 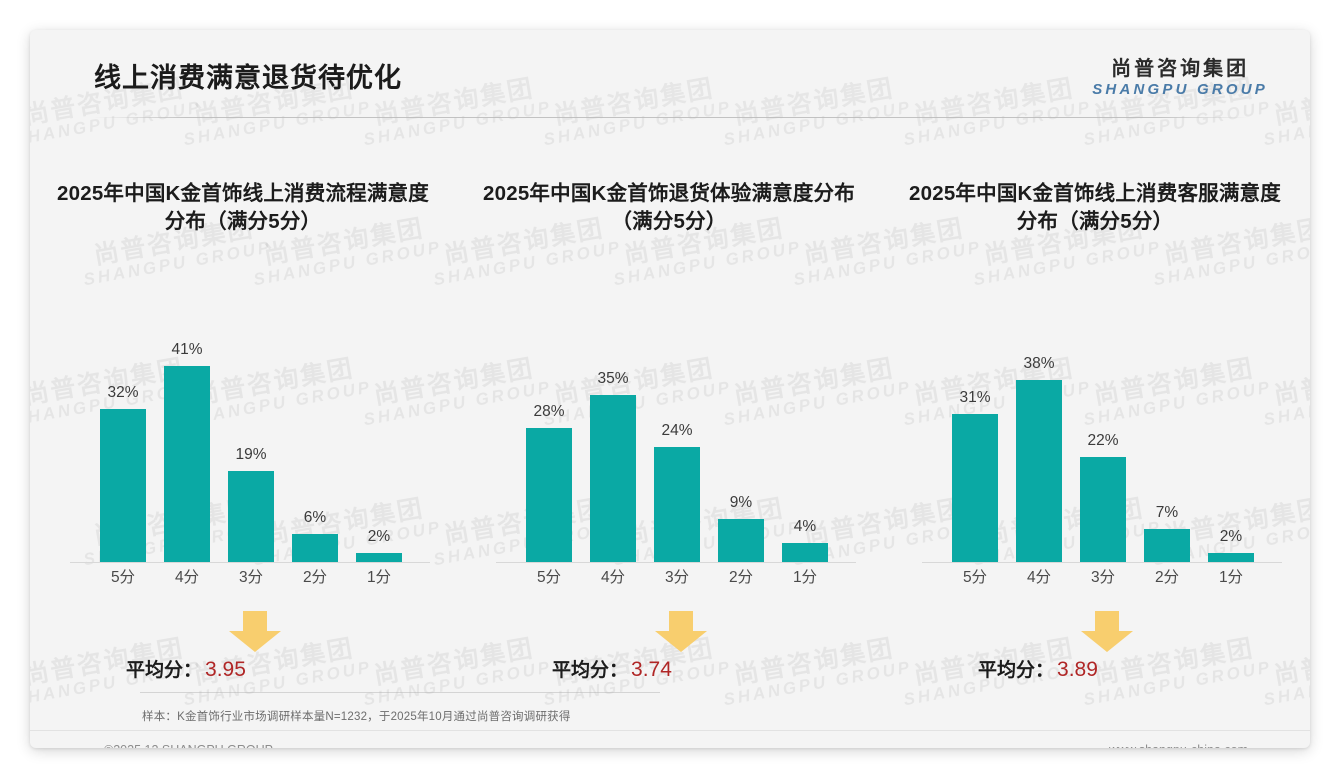 What do you see at coordinates (741, 503) in the screenshot?
I see `bar-value-label: 9%` at bounding box center [741, 503].